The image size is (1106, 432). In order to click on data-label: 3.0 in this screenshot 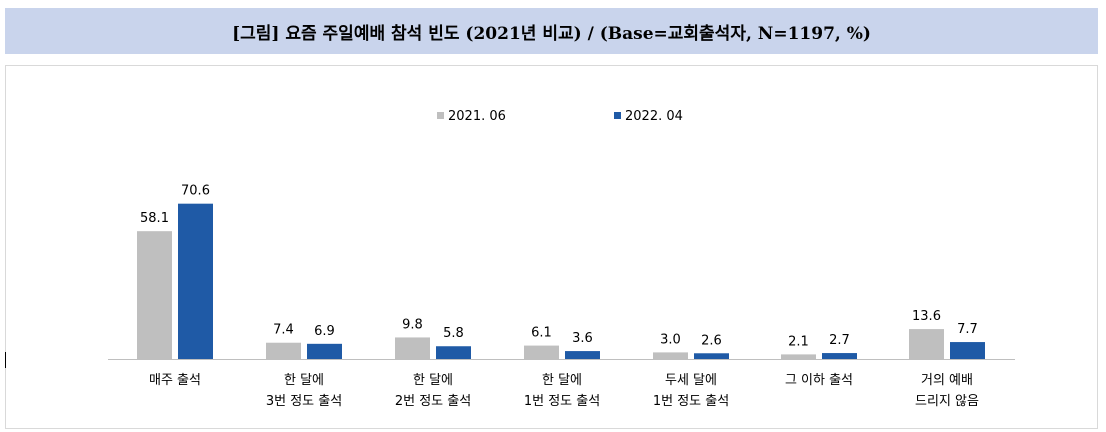, I will do `click(670, 339)`.